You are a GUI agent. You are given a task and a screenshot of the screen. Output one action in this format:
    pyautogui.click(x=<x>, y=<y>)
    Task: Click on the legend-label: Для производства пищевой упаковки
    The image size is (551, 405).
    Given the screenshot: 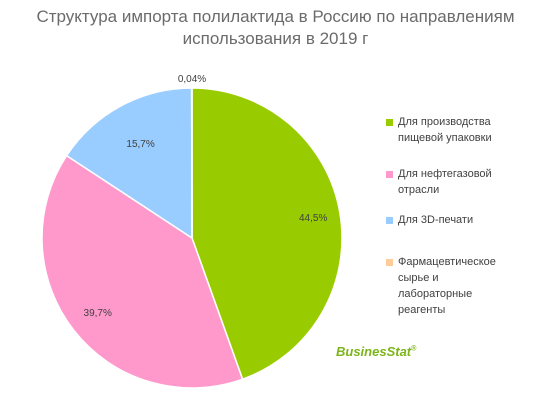 What is the action you would take?
    pyautogui.click(x=445, y=130)
    